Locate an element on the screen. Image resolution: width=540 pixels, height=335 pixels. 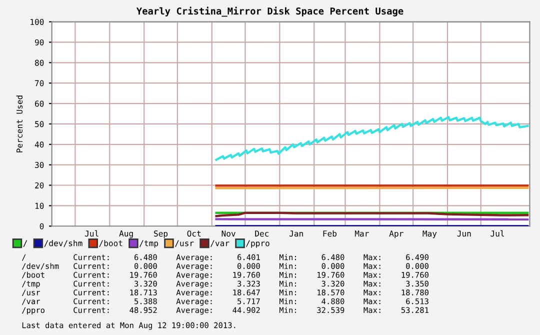
legend-label: /usr is located at coordinates (184, 243).